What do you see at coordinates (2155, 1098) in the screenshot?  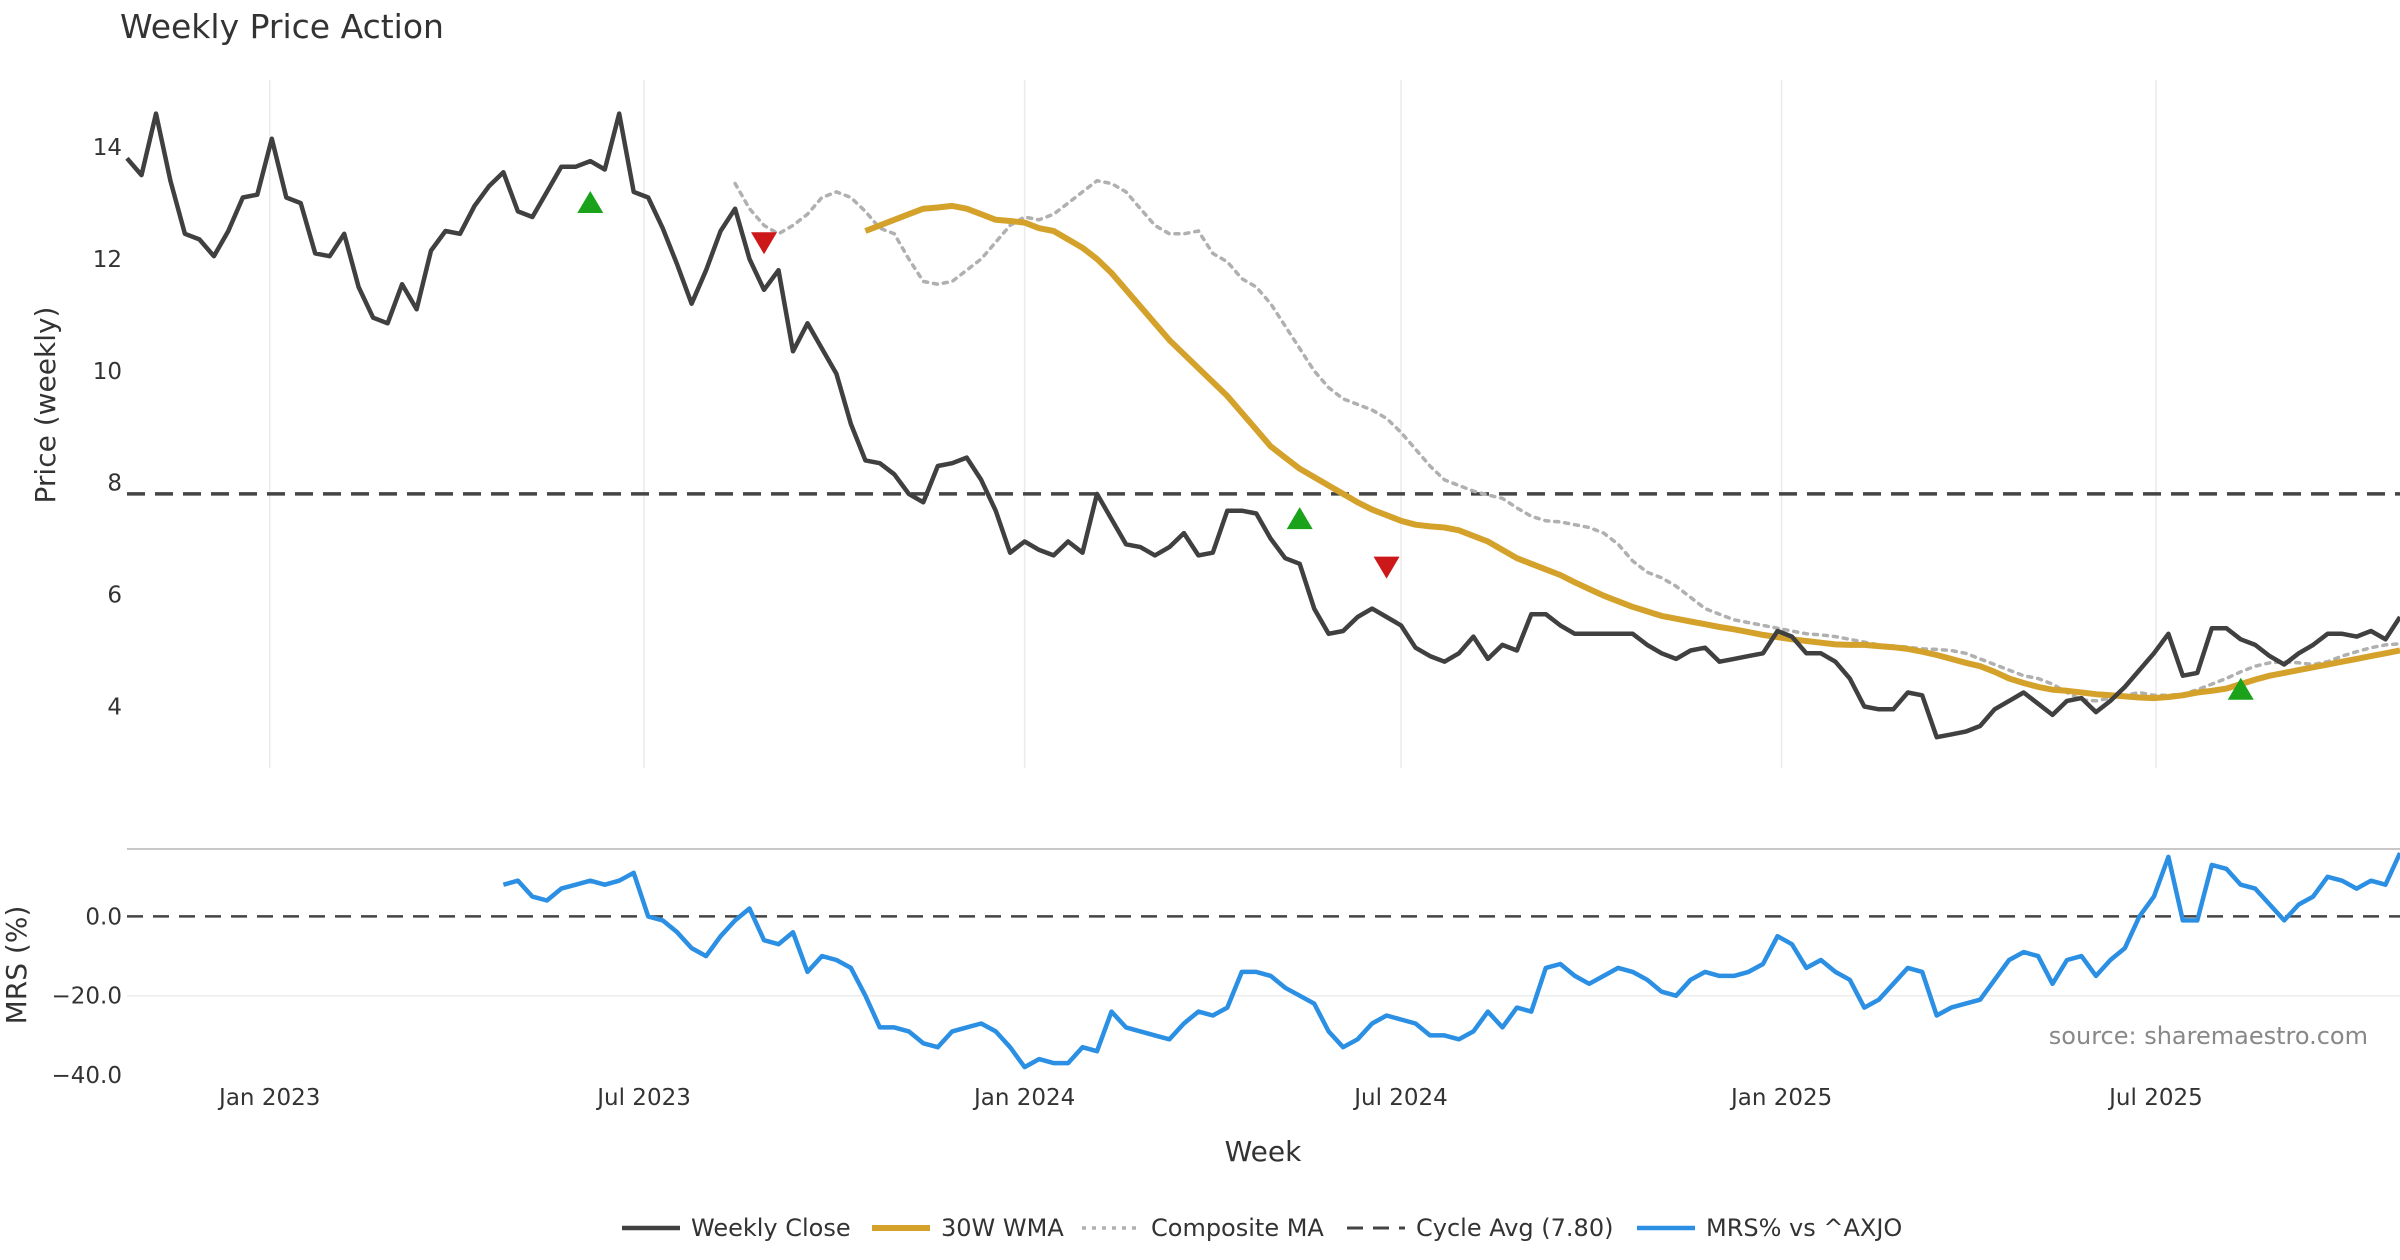 I see `x-tick-label: Jul 2025` at bounding box center [2155, 1098].